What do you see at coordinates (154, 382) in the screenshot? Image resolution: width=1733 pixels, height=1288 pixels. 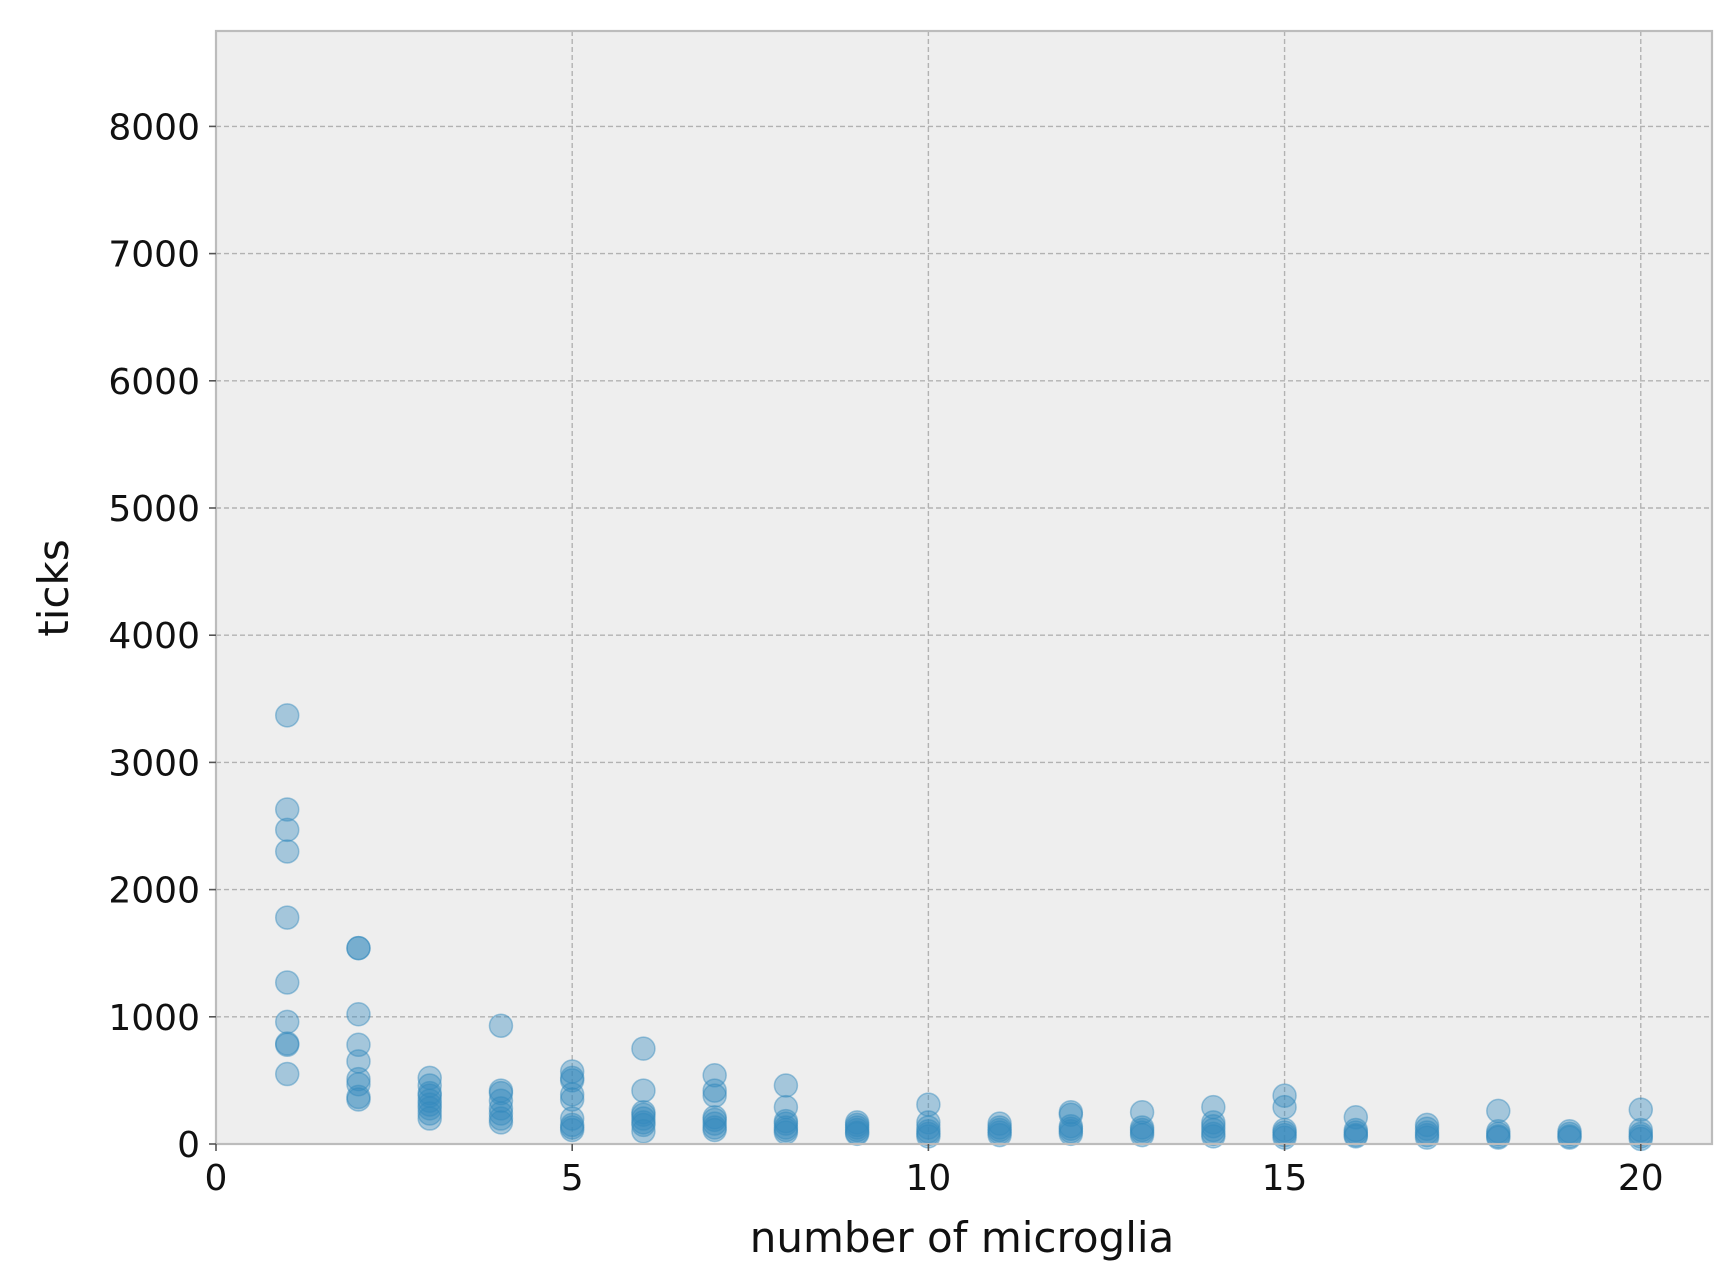 I see `y-tick-label: 6000` at bounding box center [154, 382].